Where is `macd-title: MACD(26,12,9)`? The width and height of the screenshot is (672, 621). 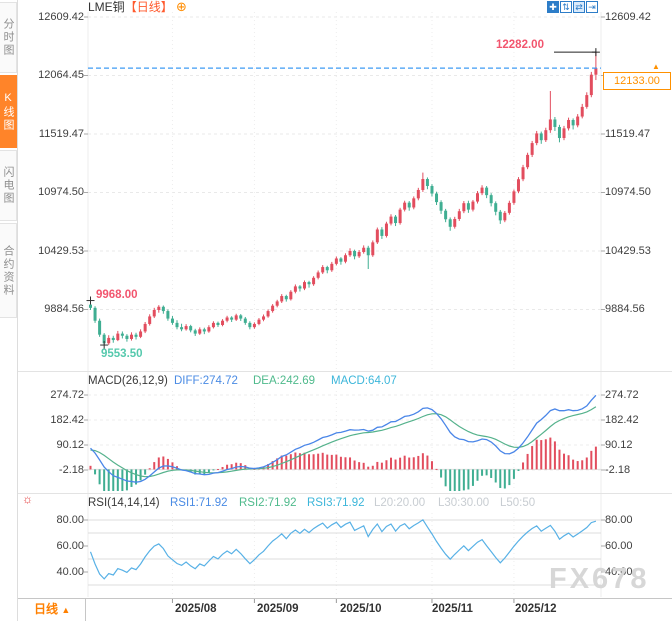 macd-title: MACD(26,12,9) is located at coordinates (128, 381).